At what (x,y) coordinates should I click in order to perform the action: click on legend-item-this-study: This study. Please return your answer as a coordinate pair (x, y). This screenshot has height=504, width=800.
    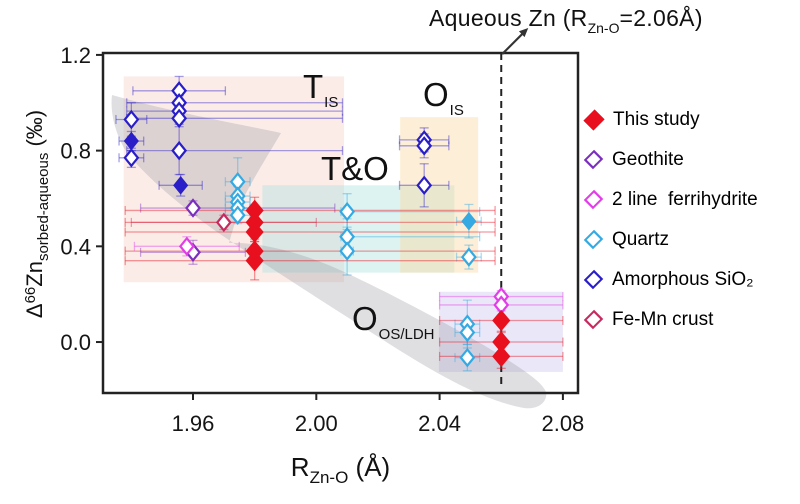
    Looking at the image, I should click on (670, 119).